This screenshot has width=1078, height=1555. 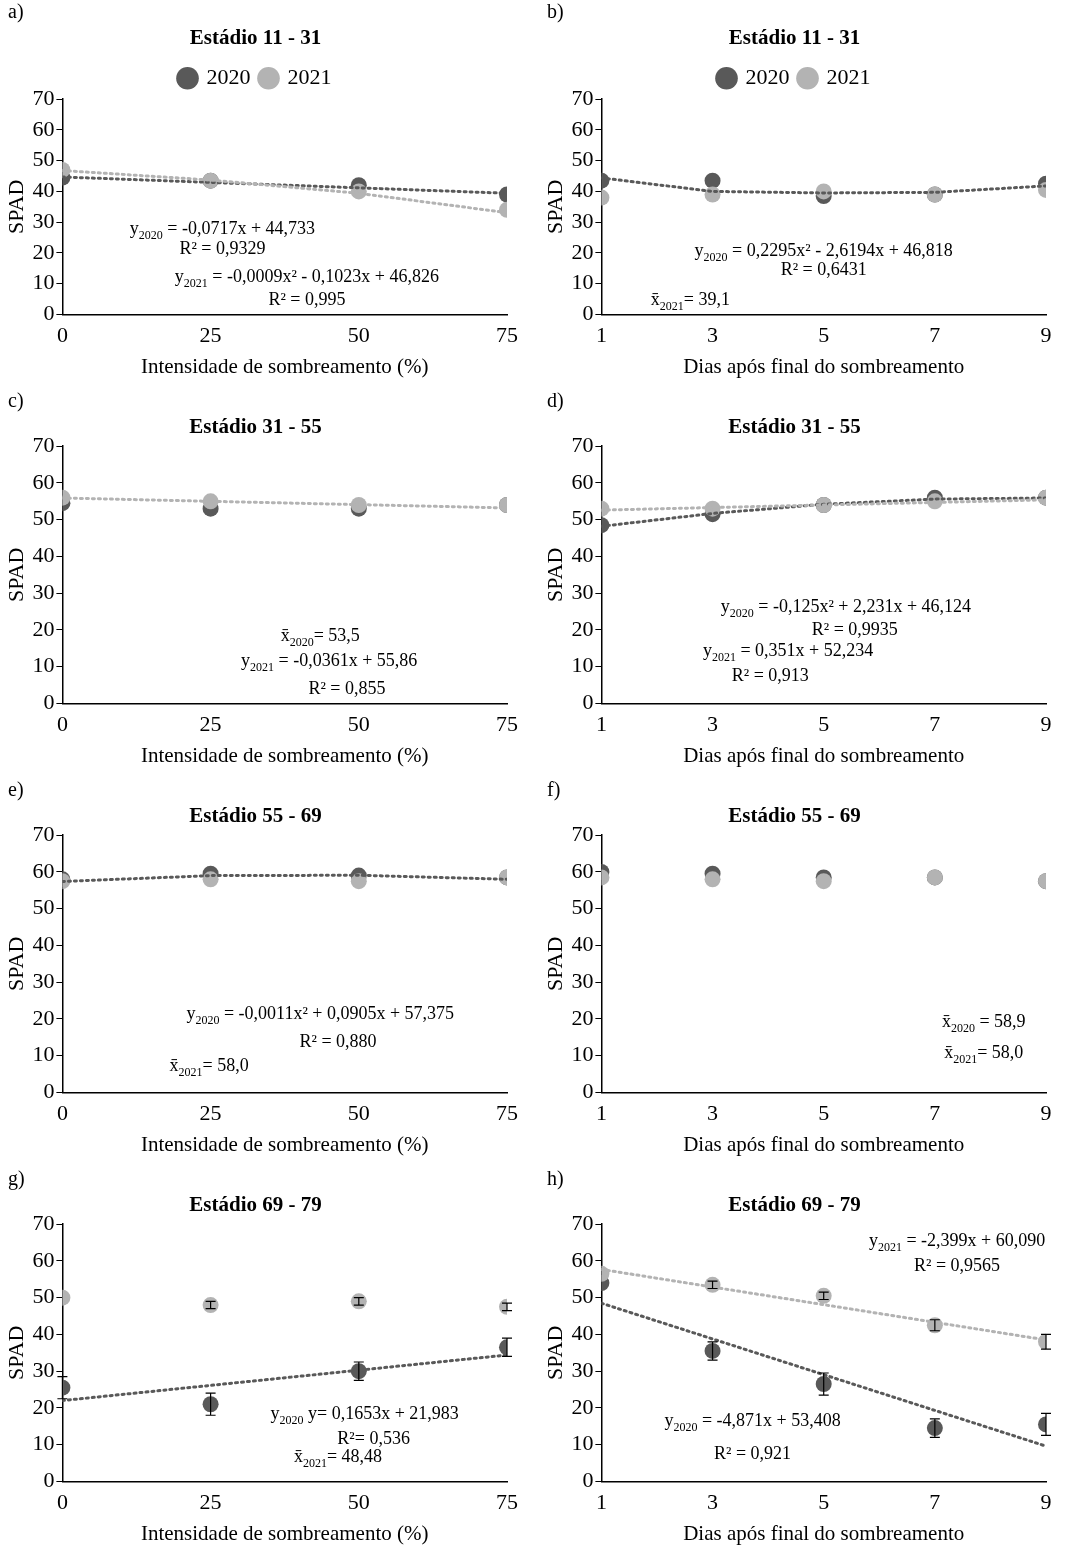 I want to click on annotation: R² = 0,9565, so click(x=957, y=1265).